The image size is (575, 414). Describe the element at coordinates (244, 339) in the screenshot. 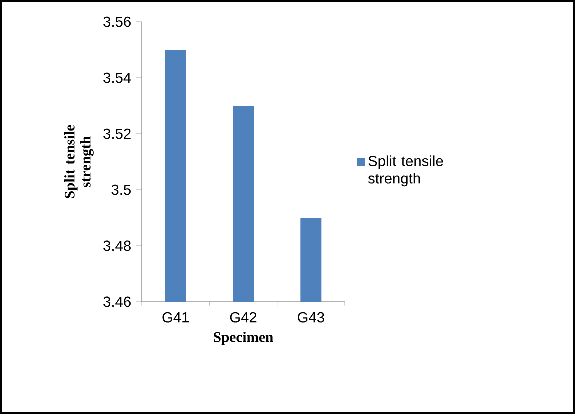

I see `x-axis-title: Specimen` at that location.